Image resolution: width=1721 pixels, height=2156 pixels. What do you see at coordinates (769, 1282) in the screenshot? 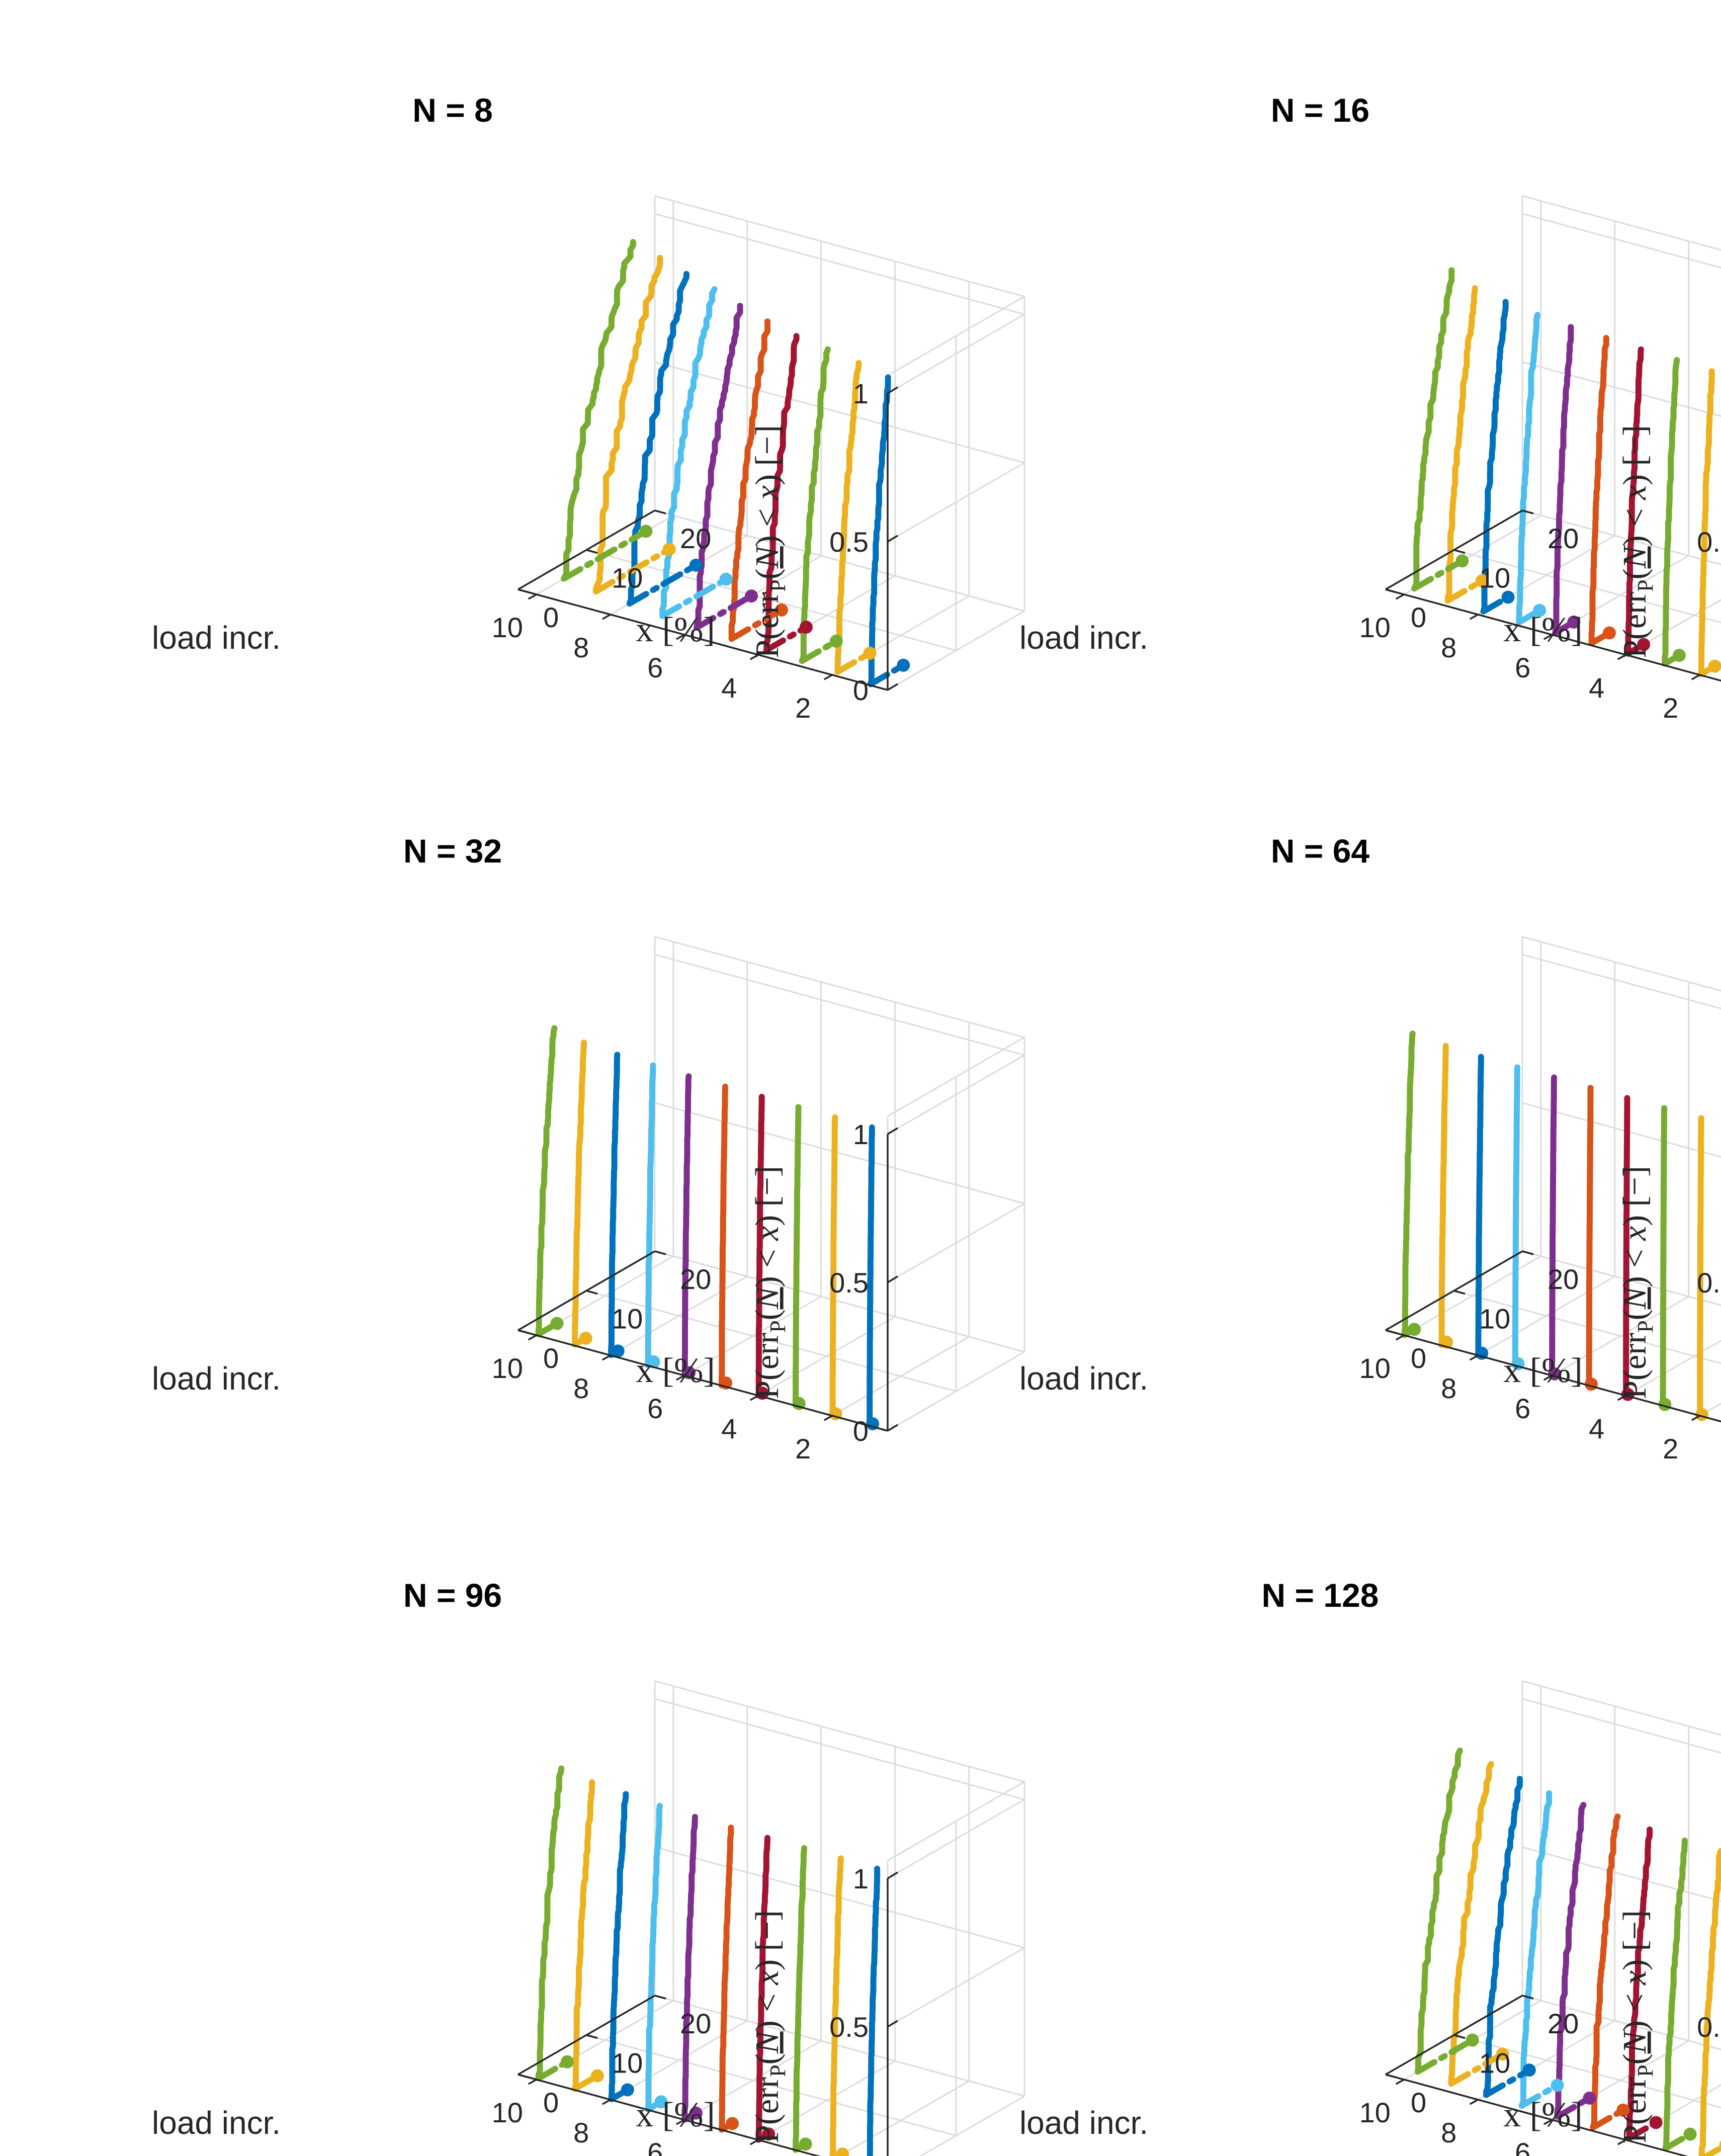
I see `z-axis-label: P(errP(N) < x) [−]` at bounding box center [769, 1282].